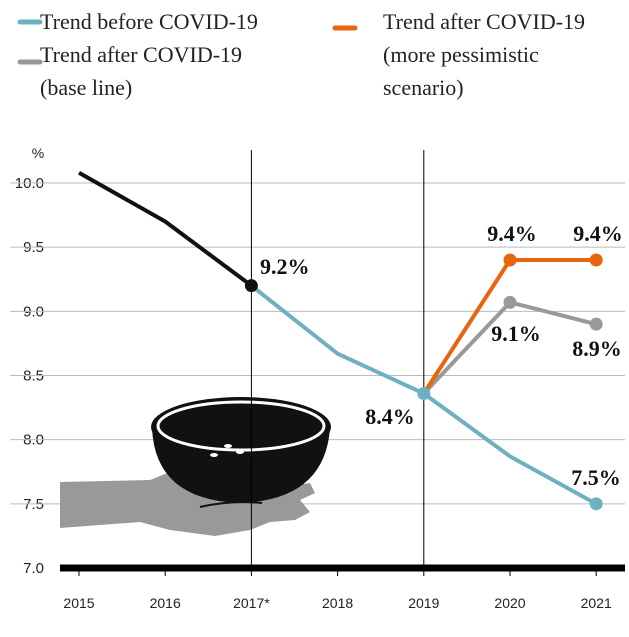 The image size is (629, 637). What do you see at coordinates (596, 603) in the screenshot?
I see `x-tick-label: 2021` at bounding box center [596, 603].